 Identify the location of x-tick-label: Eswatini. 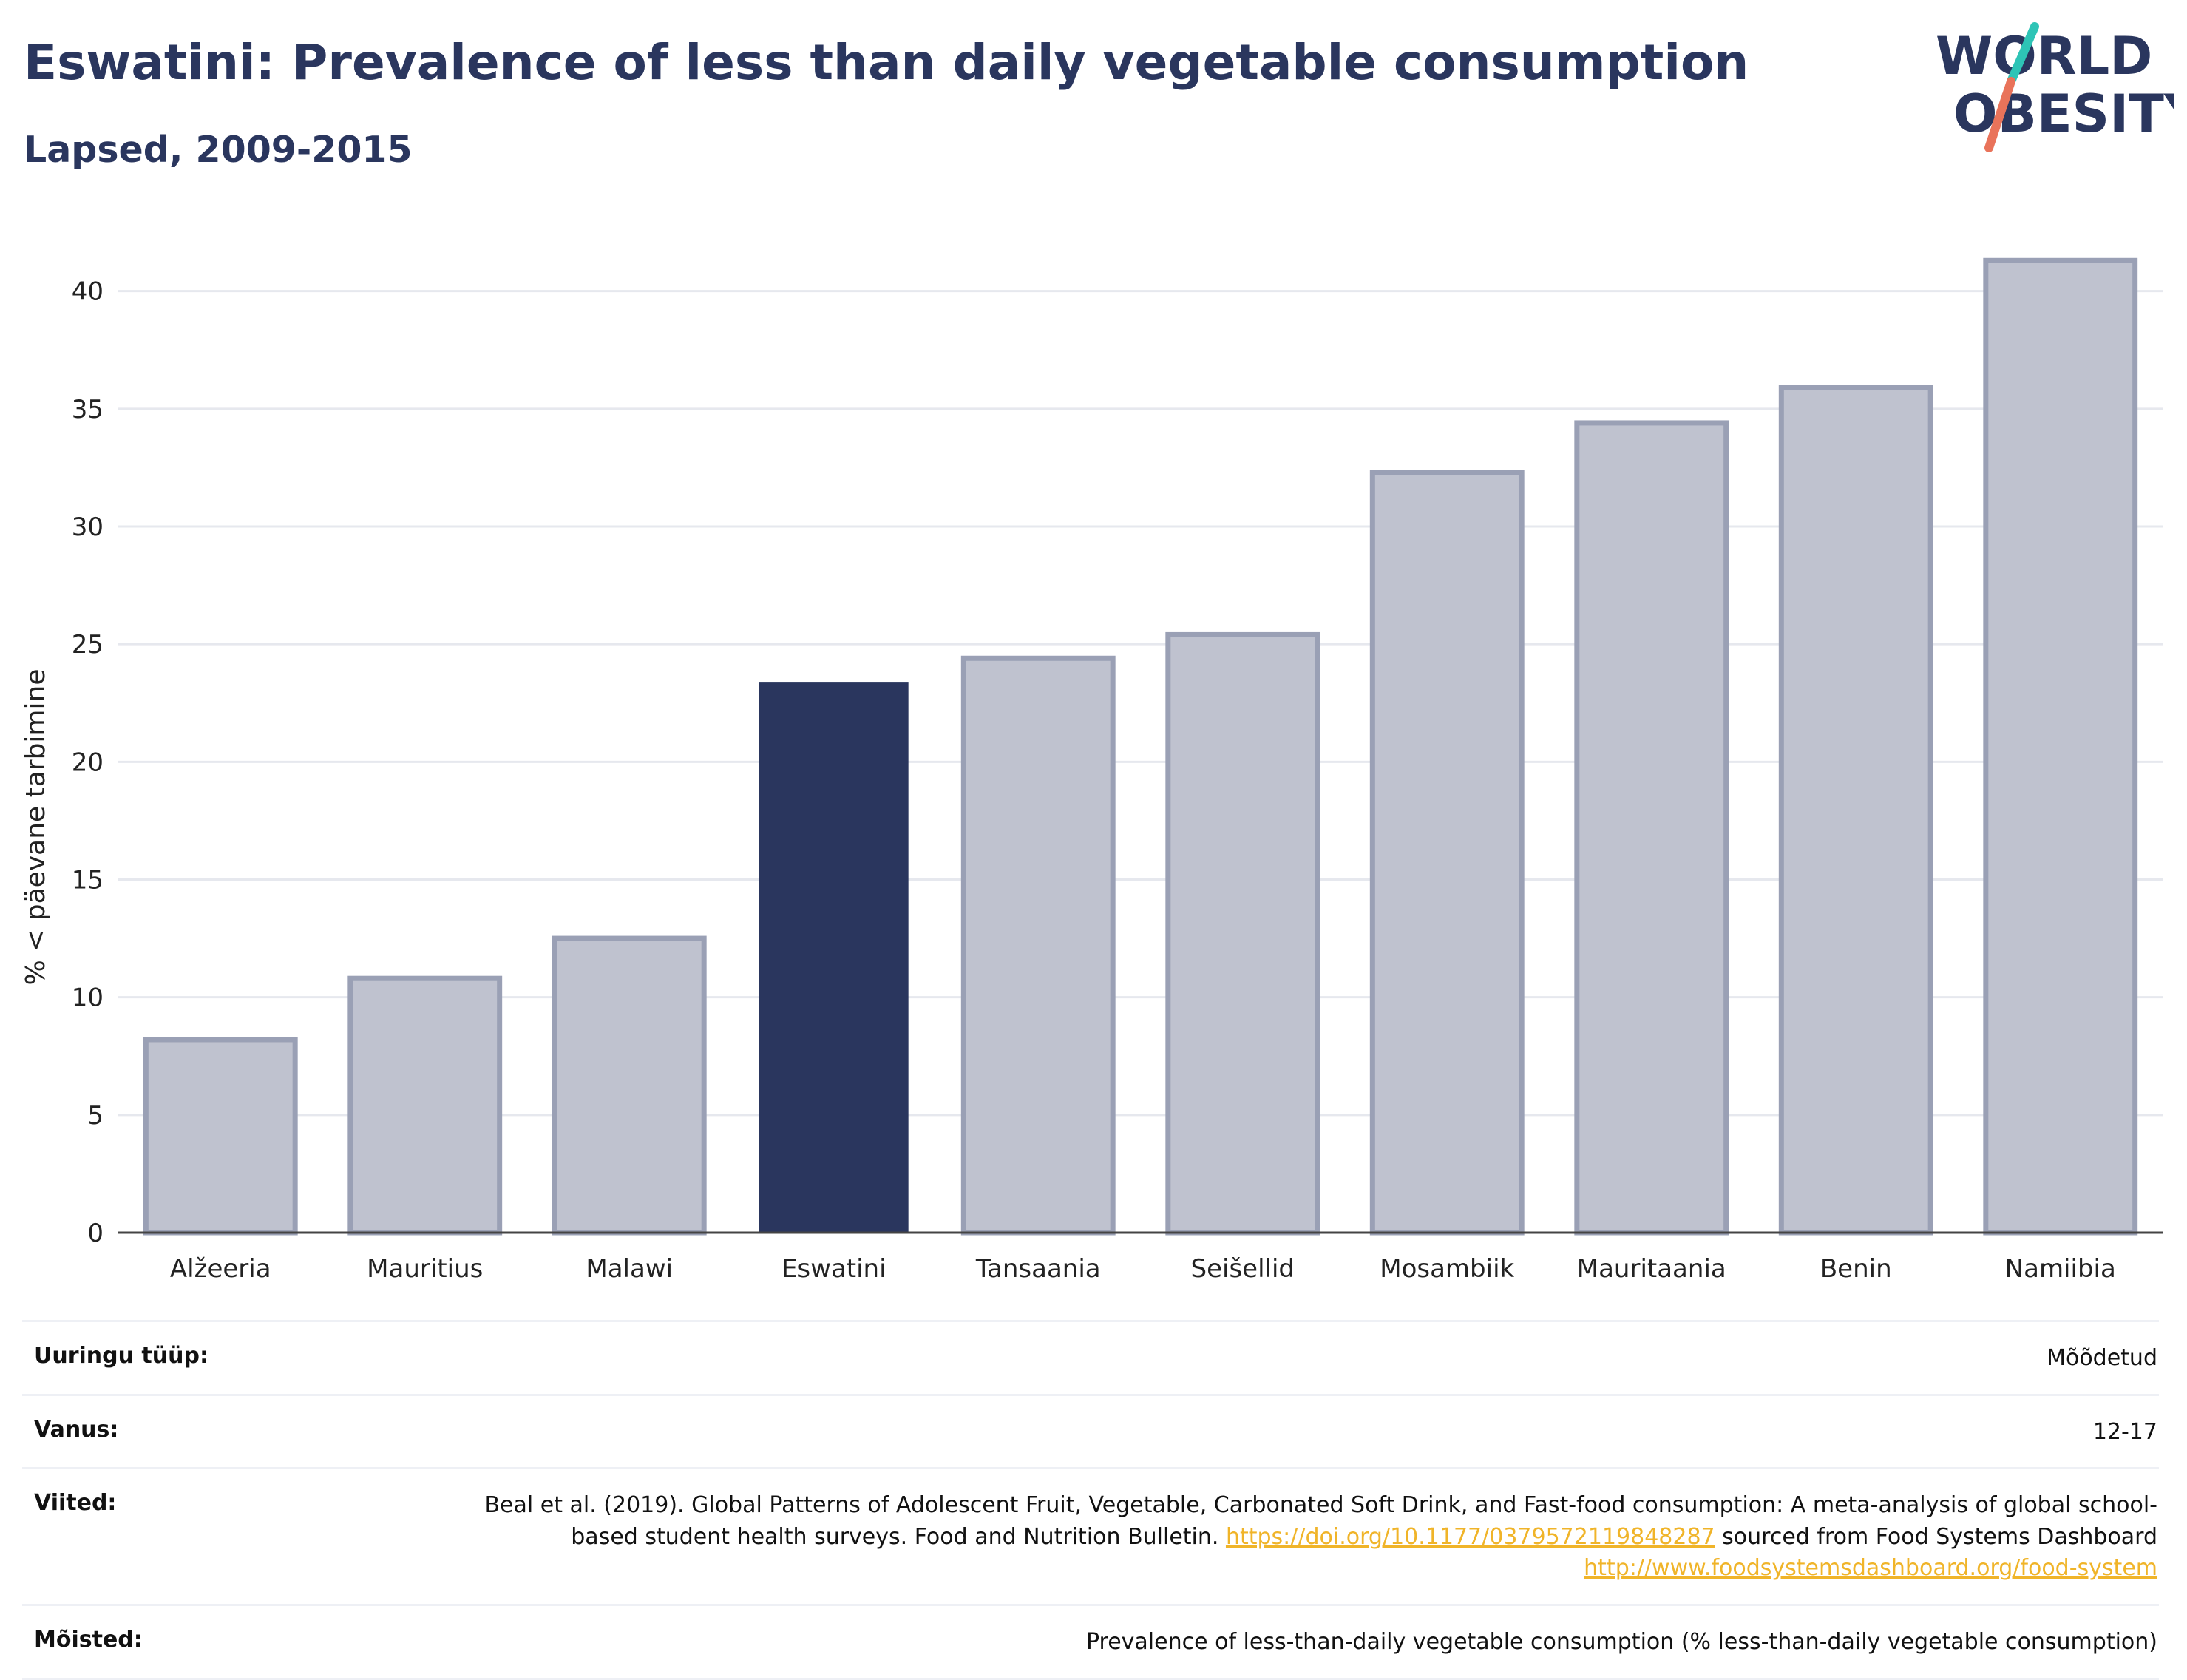
(833, 1269).